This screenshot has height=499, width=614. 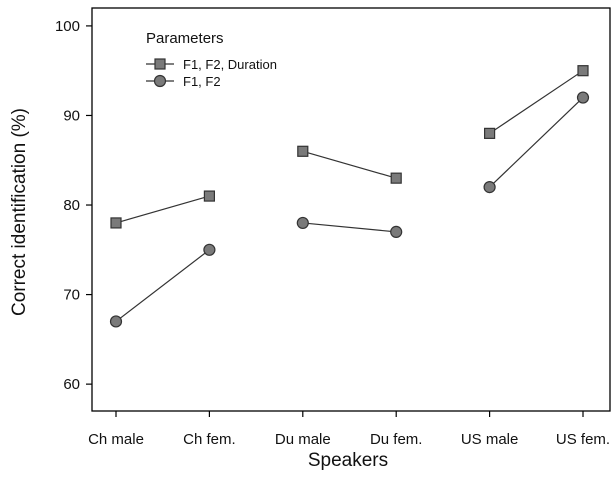 I want to click on legend-items: F1, F2, Duration F1, F2, so click(x=211, y=73).